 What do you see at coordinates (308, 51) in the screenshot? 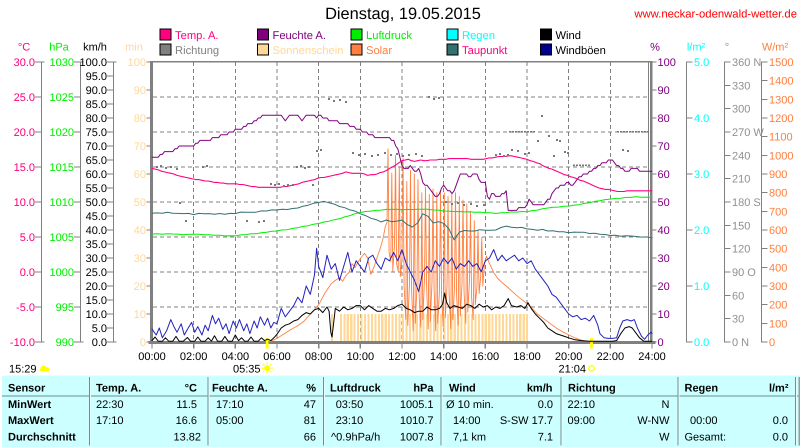
I see `svg-text: Sonnenschein` at bounding box center [308, 51].